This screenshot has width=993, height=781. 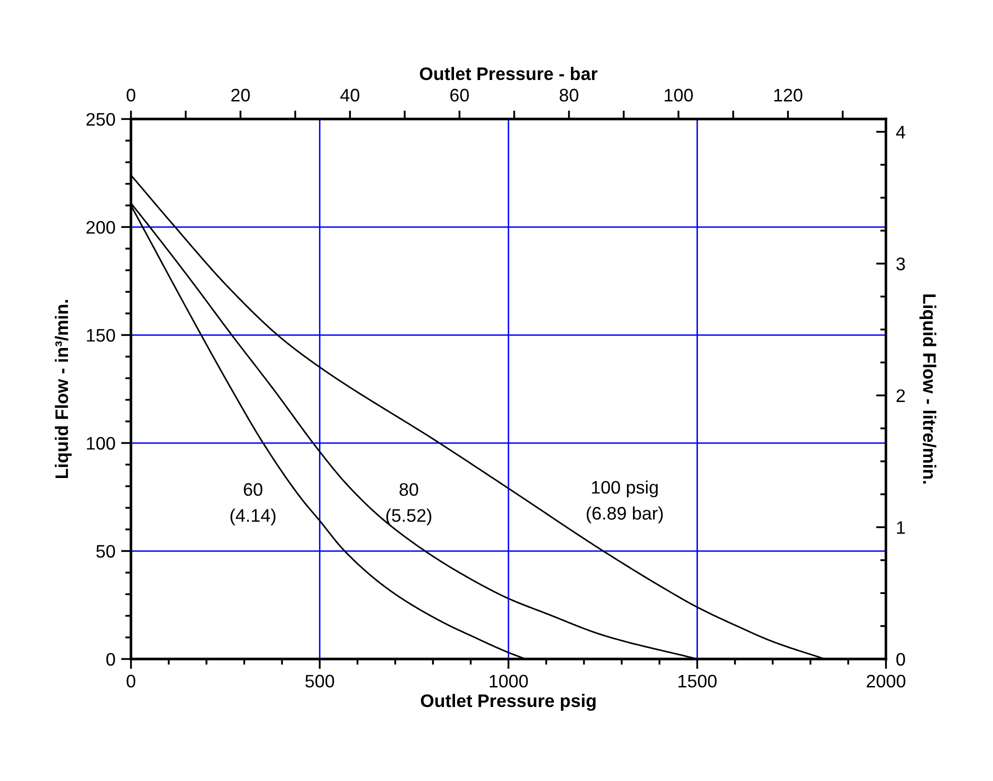 What do you see at coordinates (63, 389) in the screenshot?
I see `y-axis-title: Liquid Flow - in³/min.` at bounding box center [63, 389].